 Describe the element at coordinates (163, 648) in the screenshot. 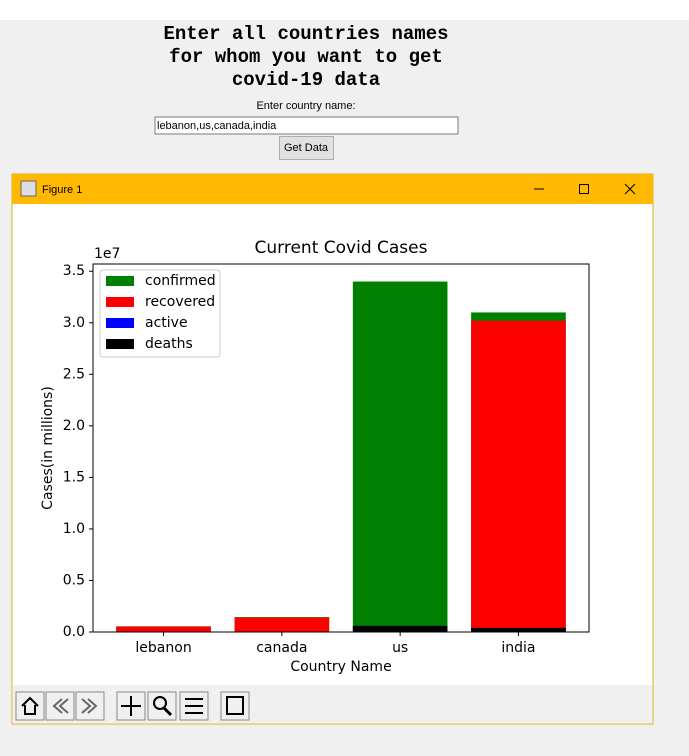

I see `x-tick-label: lebanon` at that location.